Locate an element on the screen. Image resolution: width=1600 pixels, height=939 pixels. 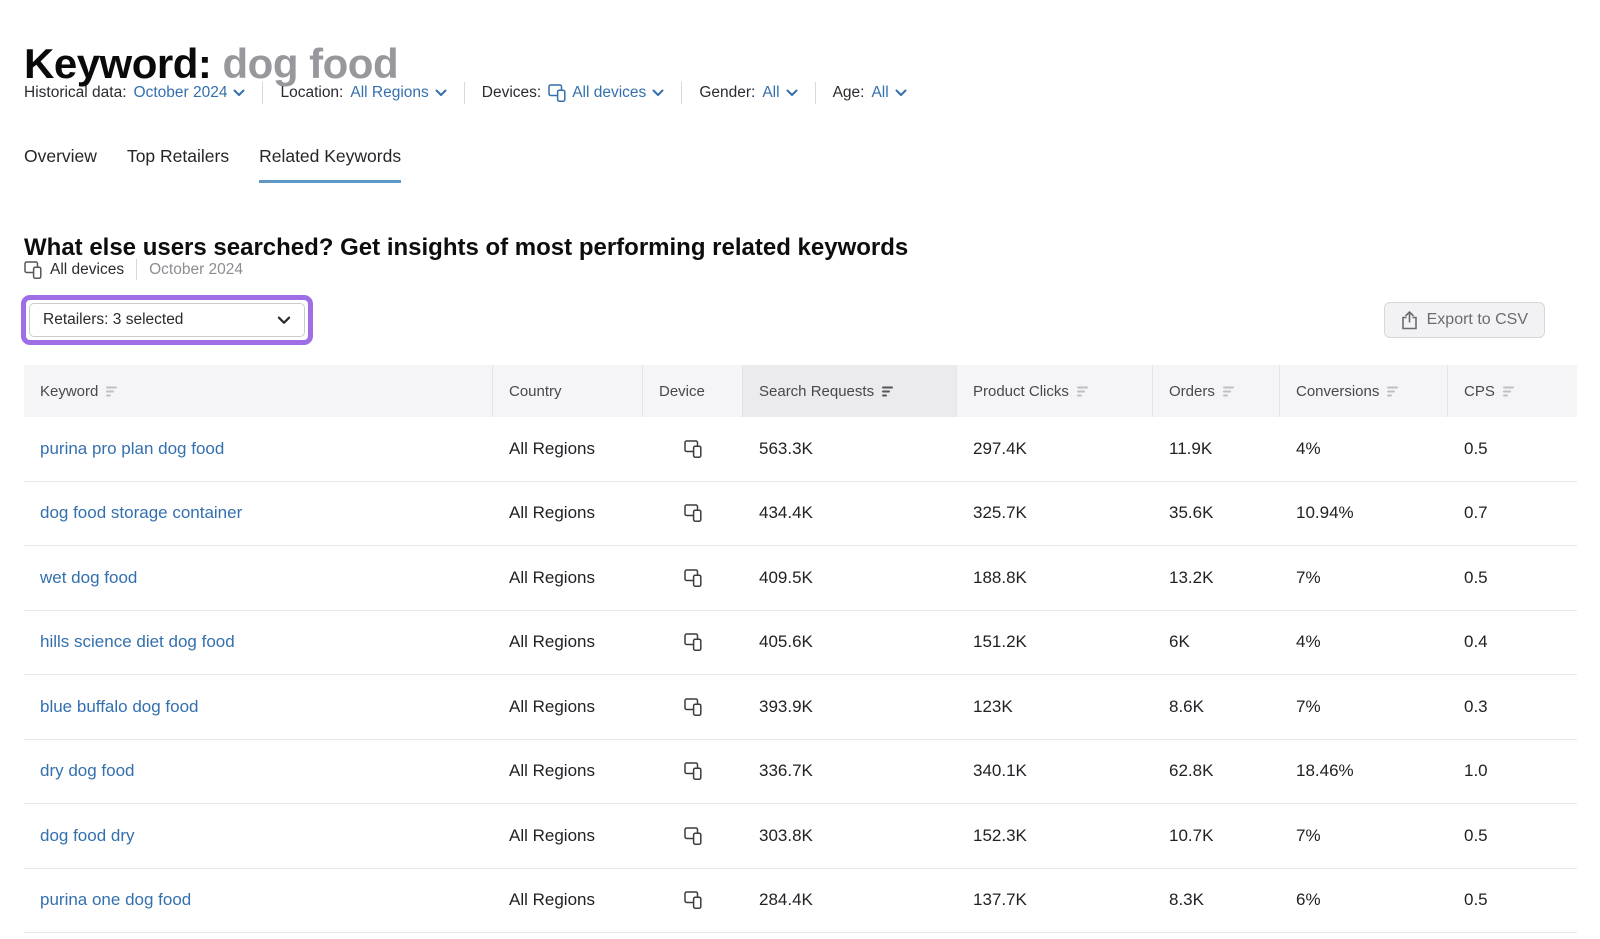
retailers-dropdown-value: Retailers: 3 selected is located at coordinates (113, 319).